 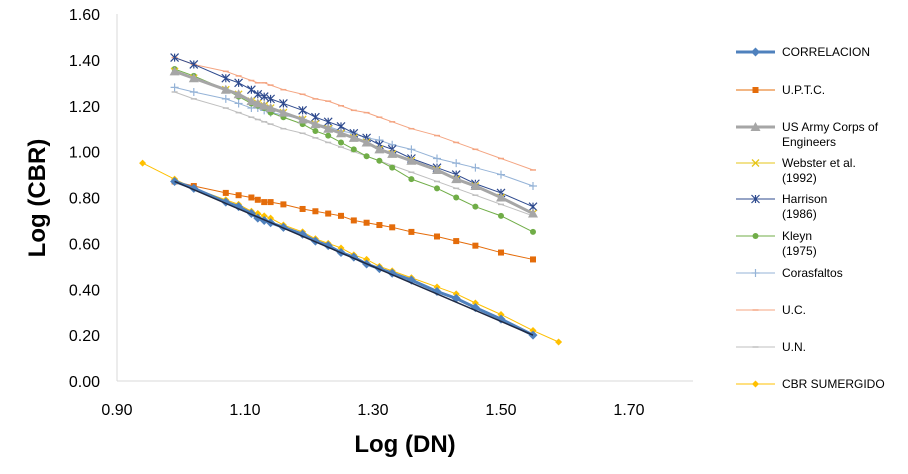 What do you see at coordinates (84, 15) in the screenshot?
I see `y-tick-label: 1.60` at bounding box center [84, 15].